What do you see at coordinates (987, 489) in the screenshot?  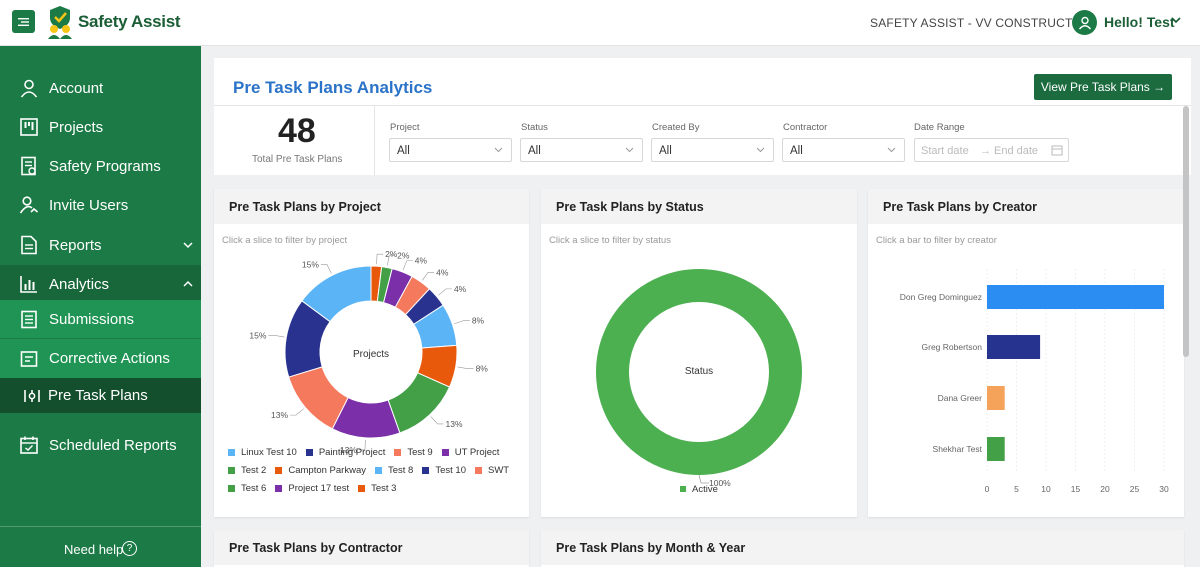 I see `x-tick-label: 0` at bounding box center [987, 489].